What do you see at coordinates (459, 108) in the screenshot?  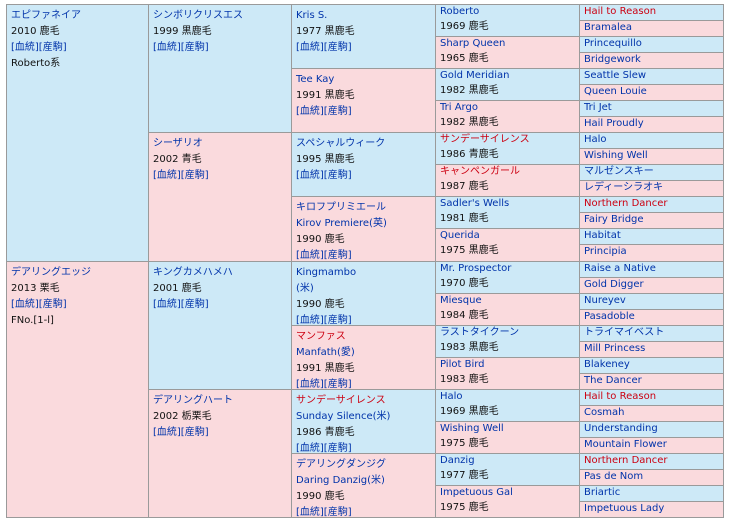 I see `horse-name-link: Tri Argo` at bounding box center [459, 108].